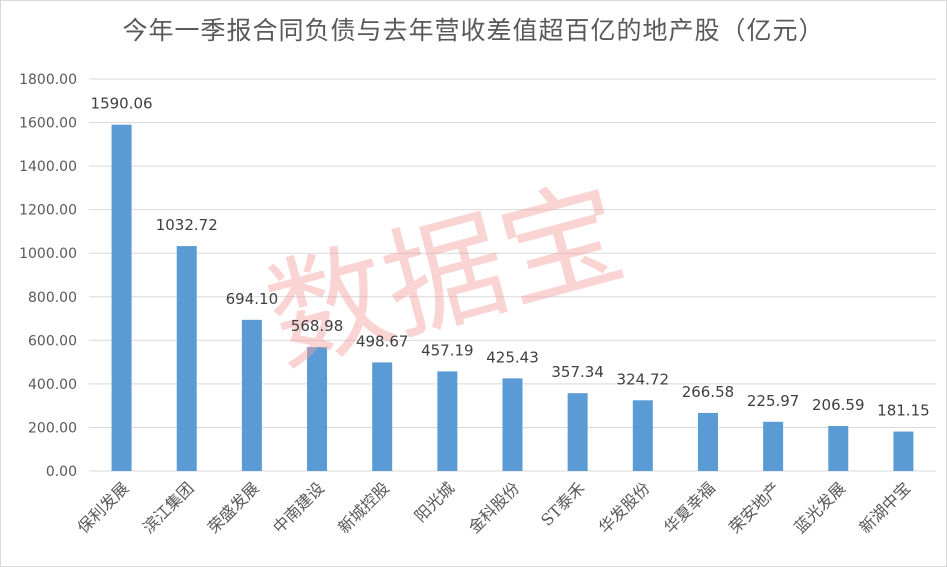  Describe the element at coordinates (689, 507) in the screenshot. I see `category-label: 华夏幸福` at that location.